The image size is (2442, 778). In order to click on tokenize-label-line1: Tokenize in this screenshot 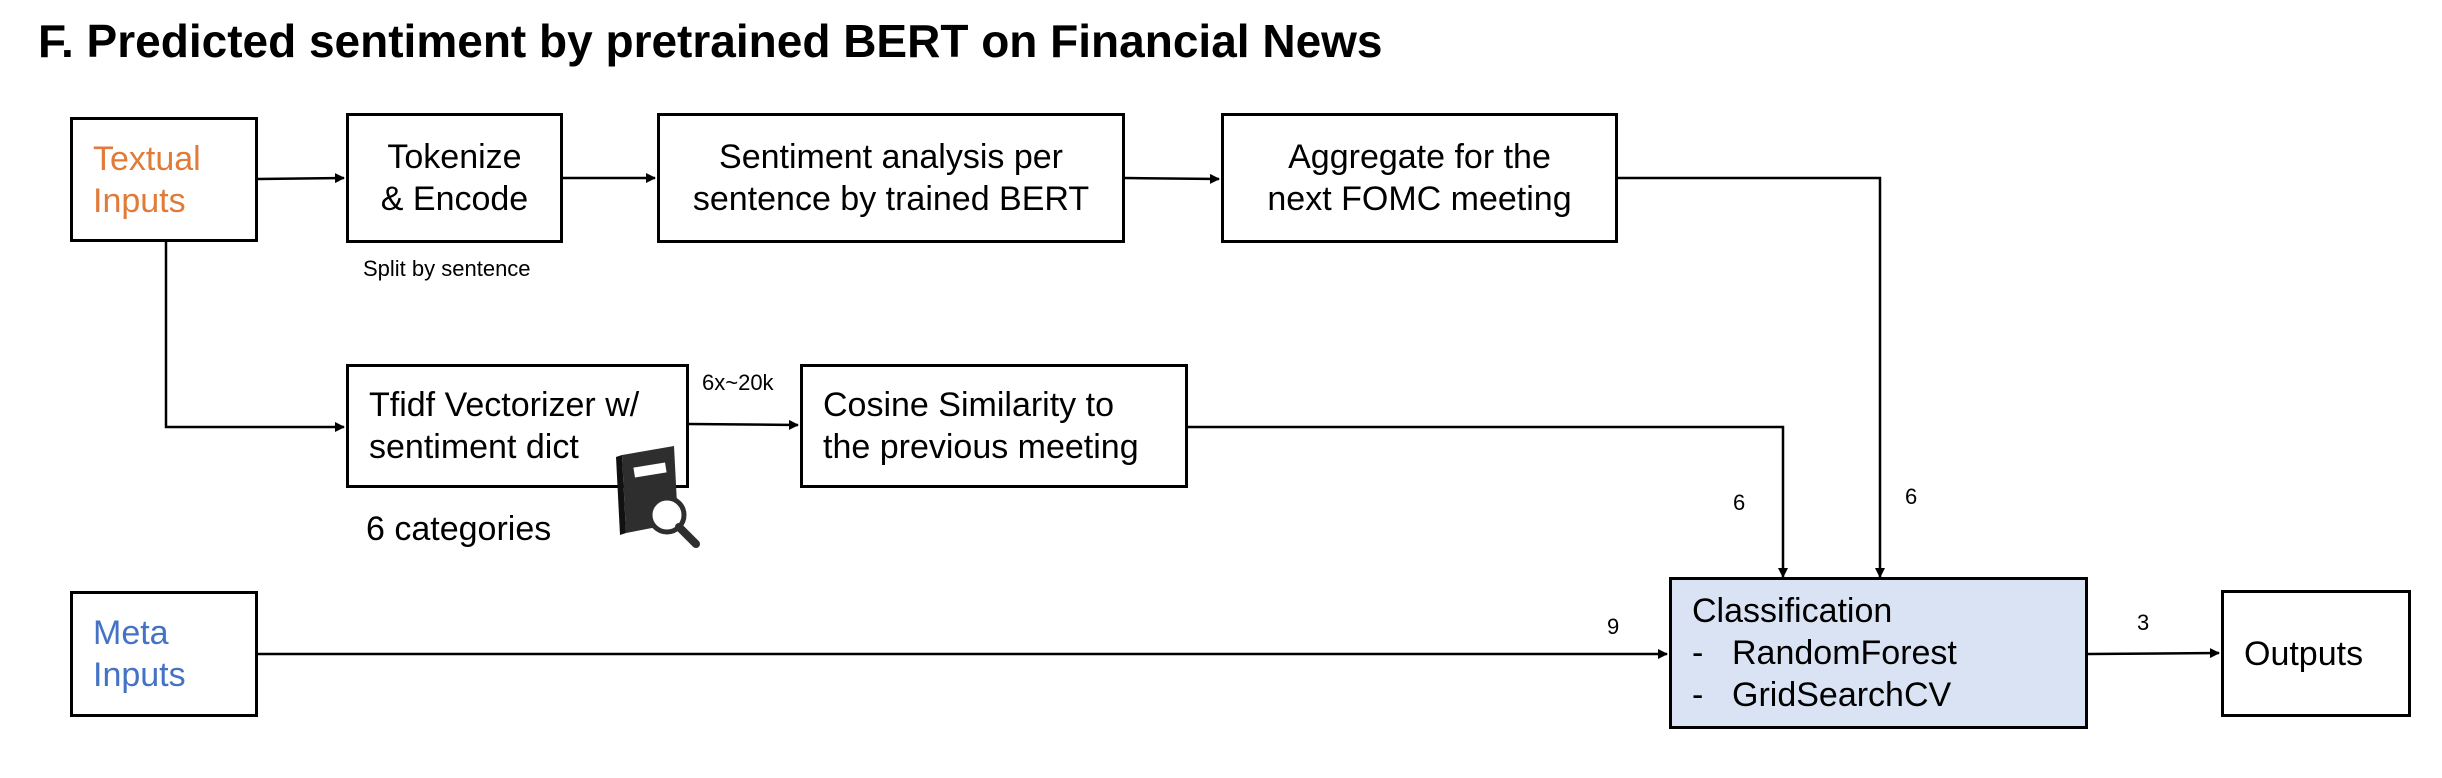, I will do `click(454, 157)`.